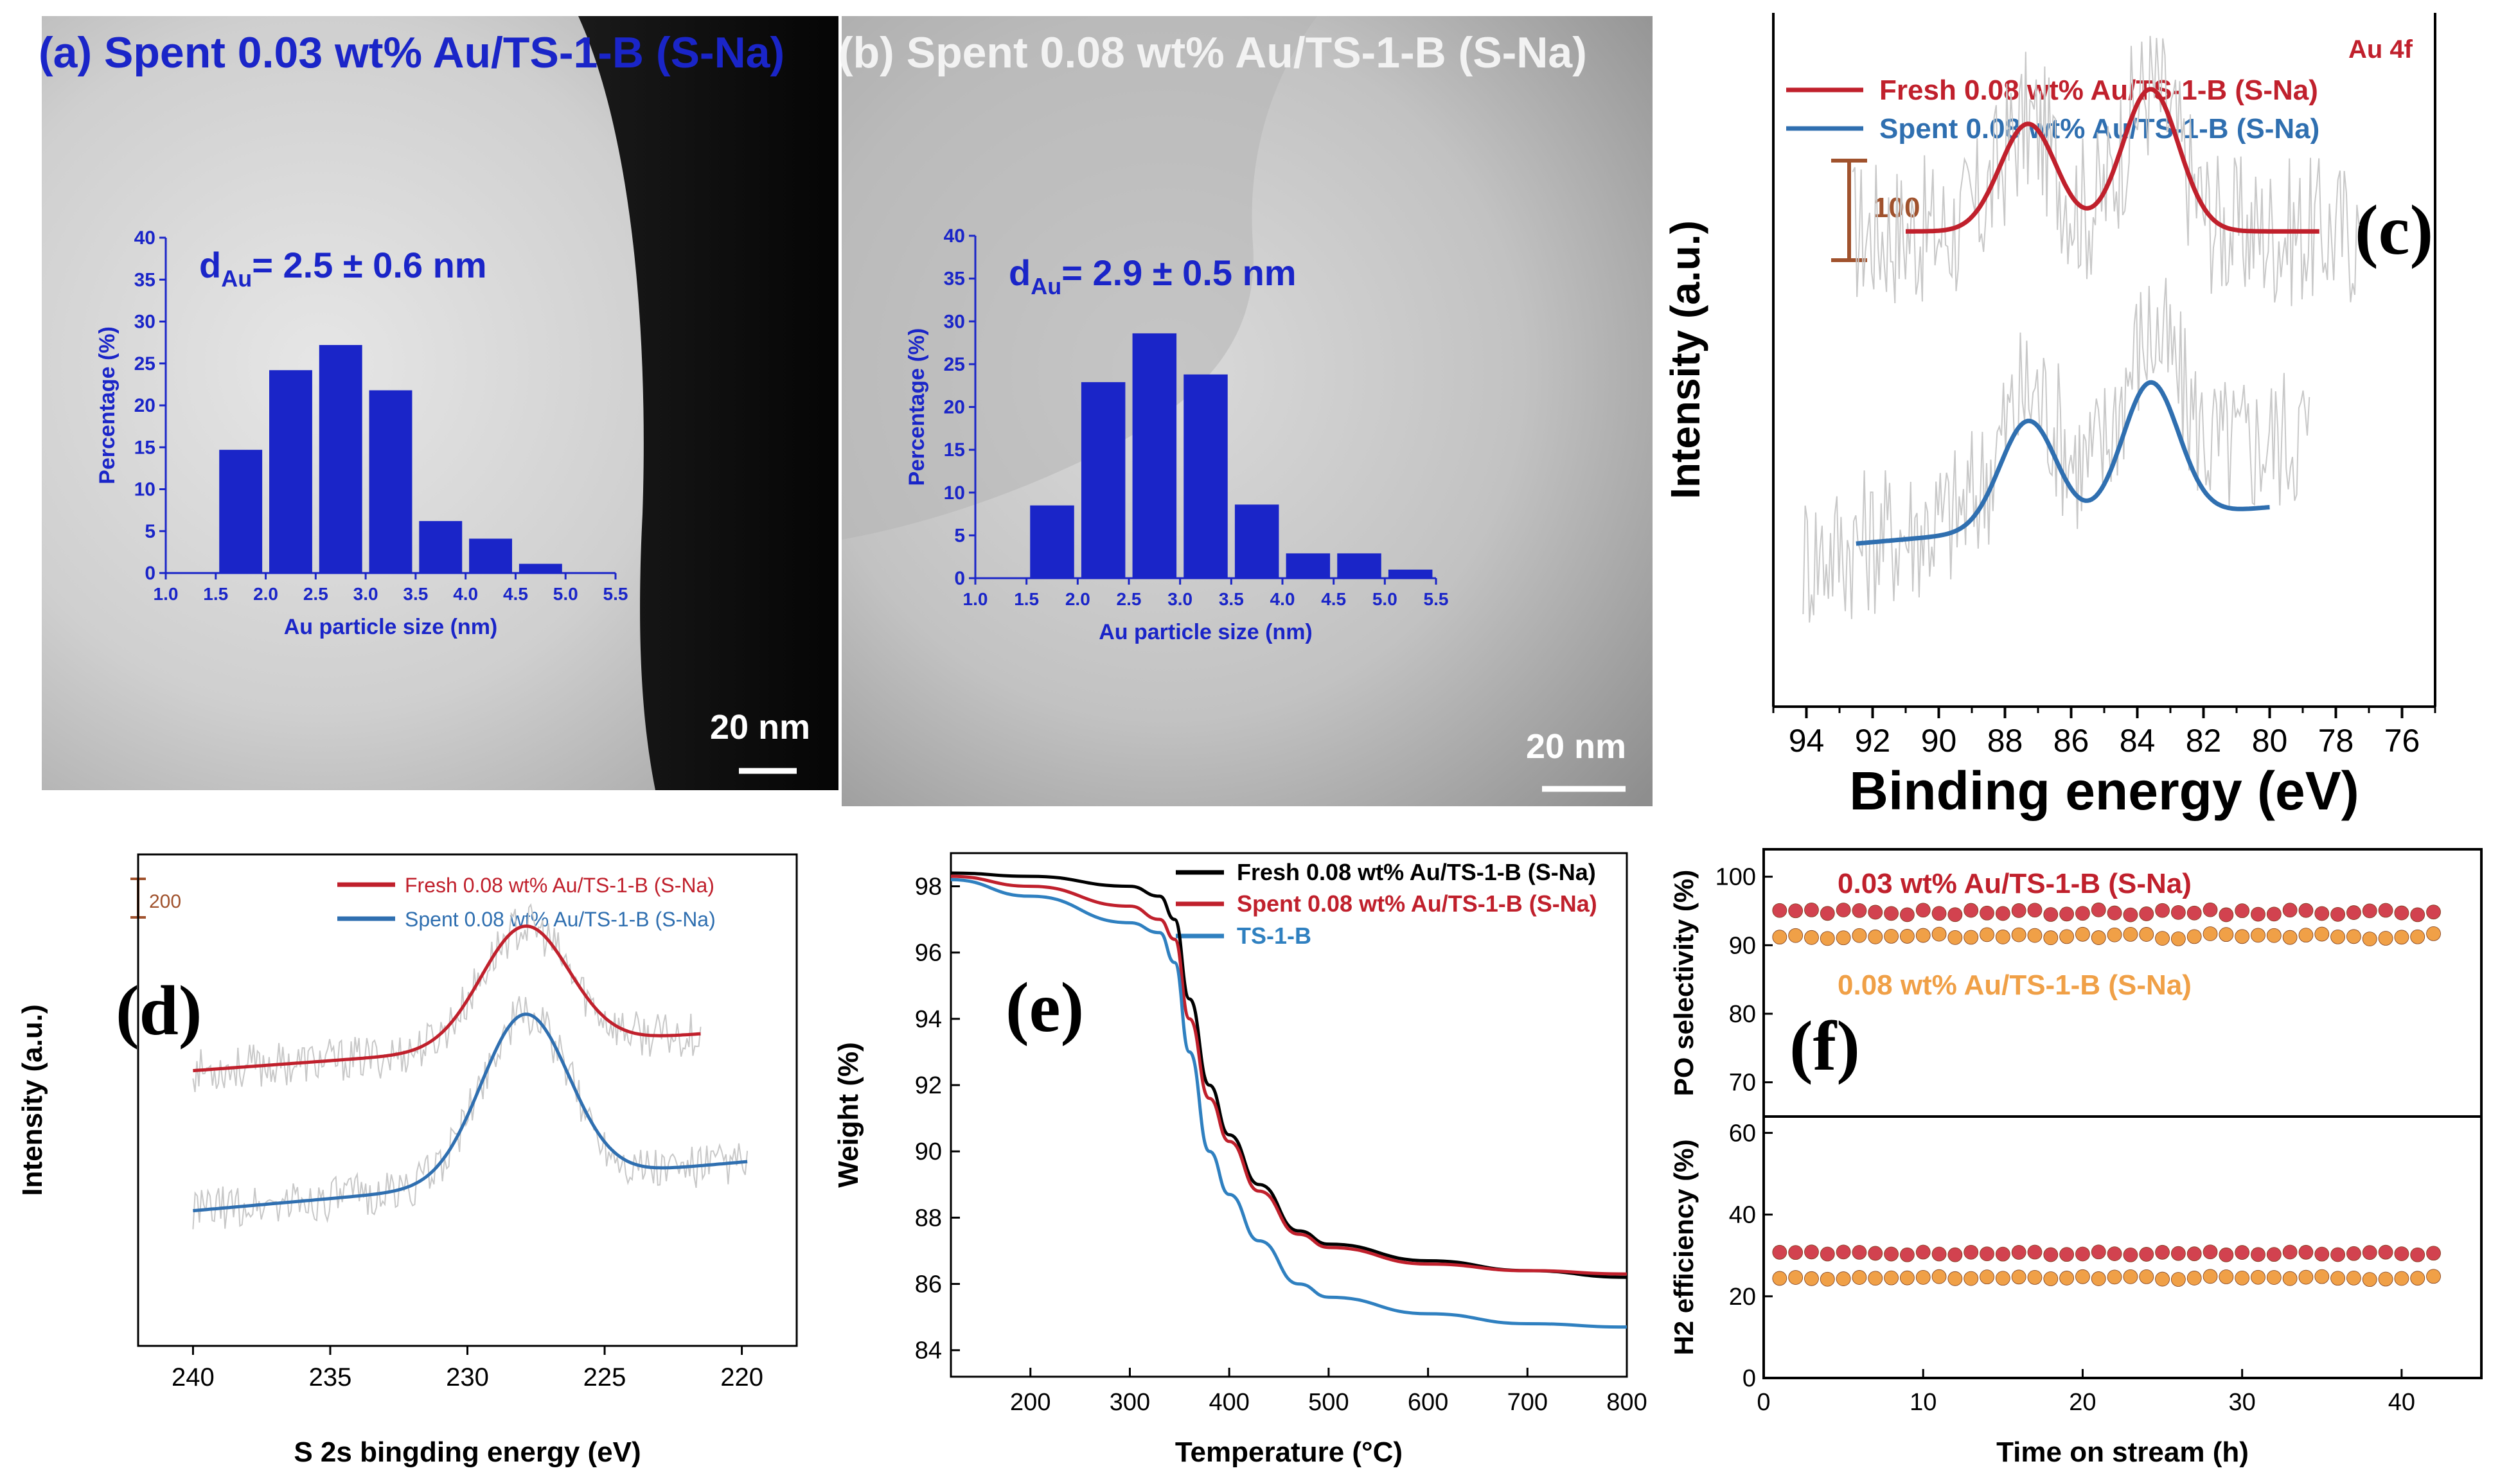 The width and height of the screenshot is (2500, 1484). I want to click on x-tick-label: 200, so click(1031, 1403).